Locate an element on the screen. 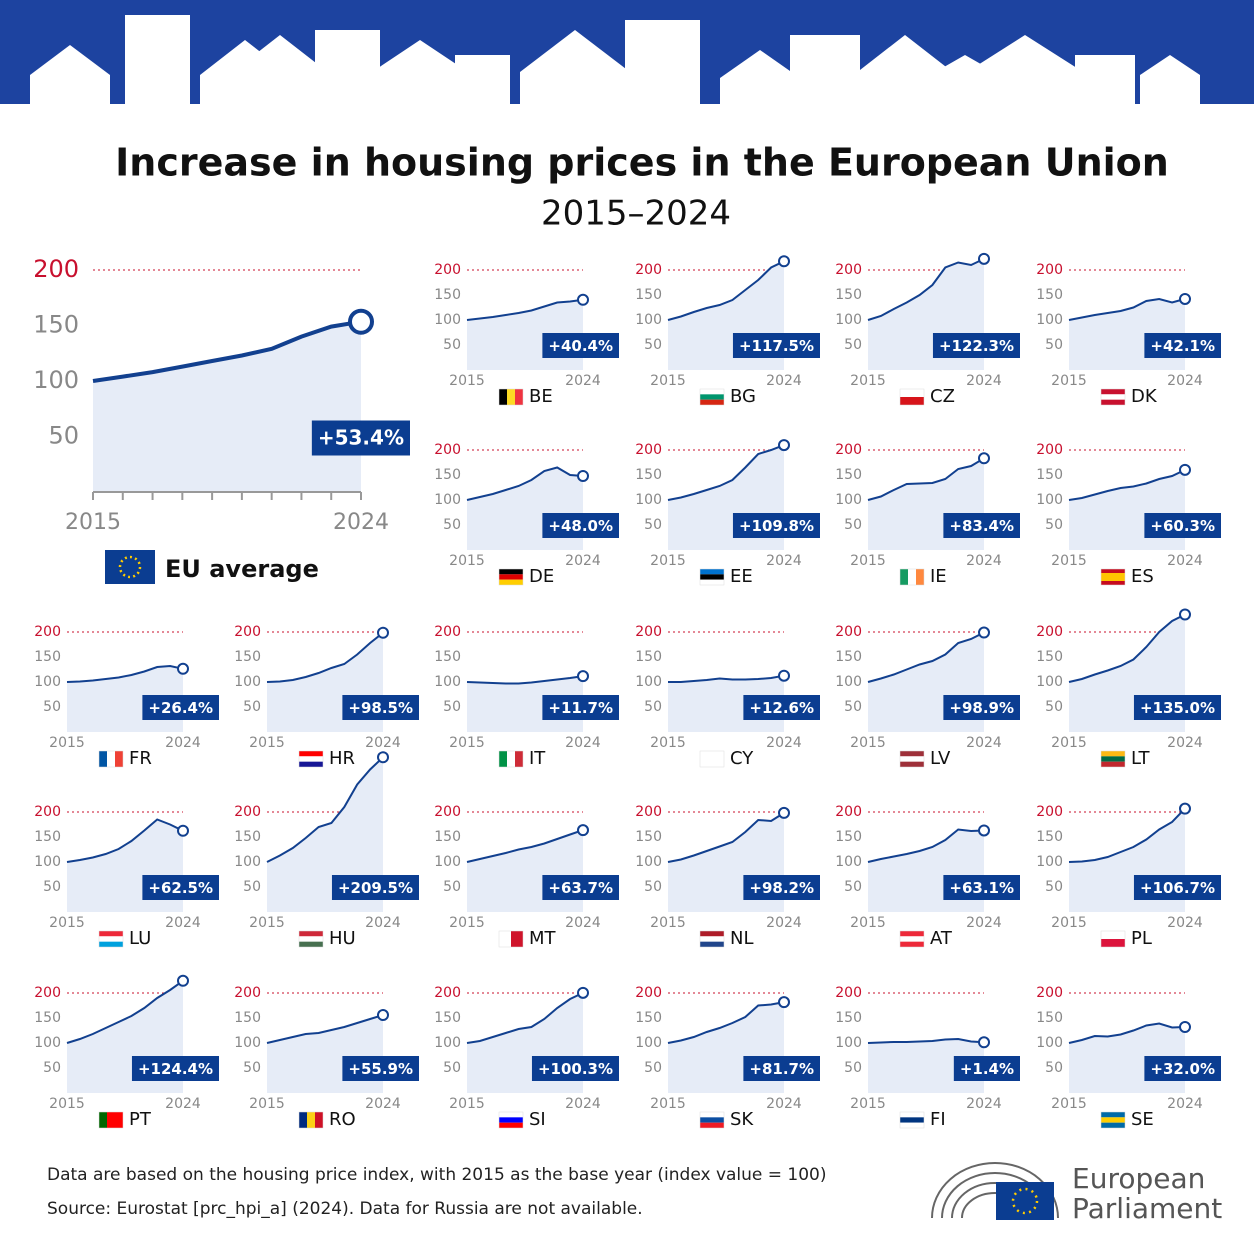 Image resolution: width=1254 pixels, height=1254 pixels. logo-text: Parliament is located at coordinates (1147, 1208).